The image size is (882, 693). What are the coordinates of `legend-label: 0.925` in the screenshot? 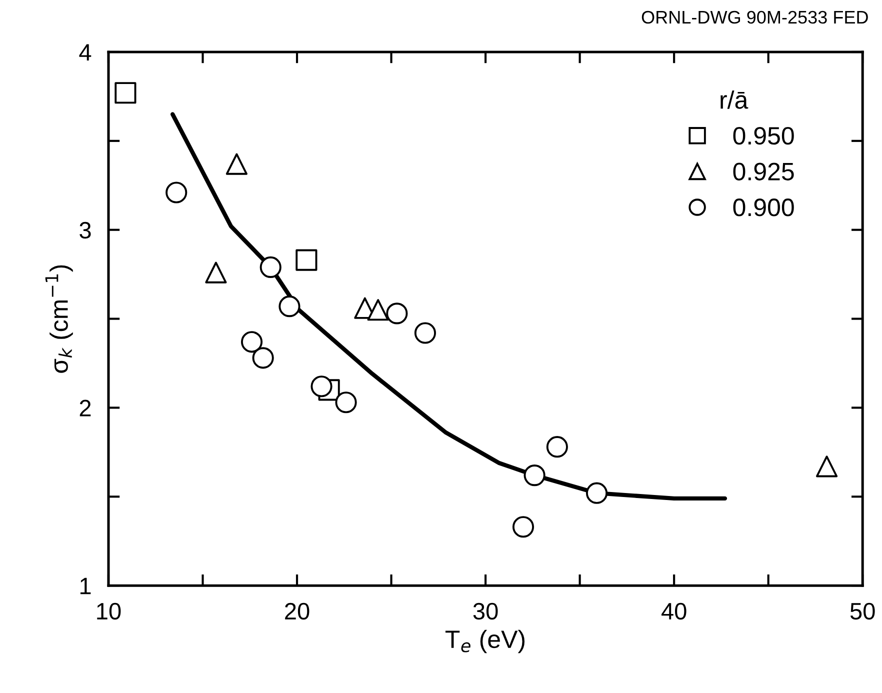 It's located at (763, 171).